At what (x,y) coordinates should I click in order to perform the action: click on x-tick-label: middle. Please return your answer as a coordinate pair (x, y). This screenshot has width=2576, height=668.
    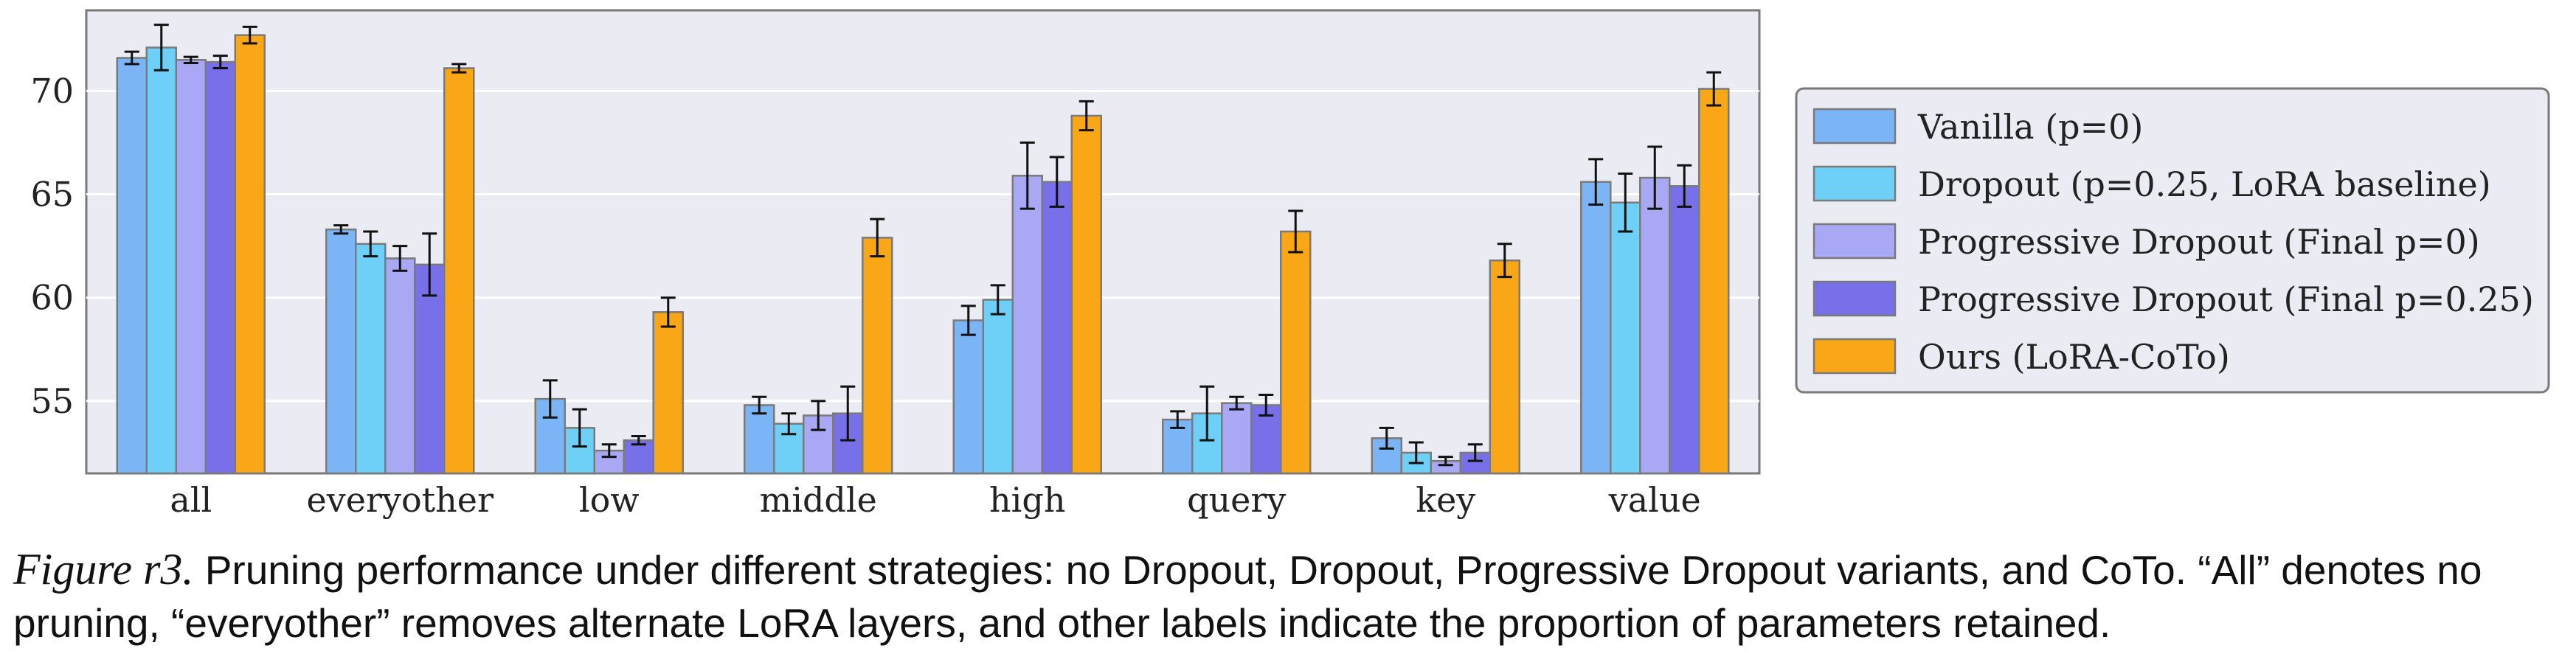
    Looking at the image, I should click on (819, 500).